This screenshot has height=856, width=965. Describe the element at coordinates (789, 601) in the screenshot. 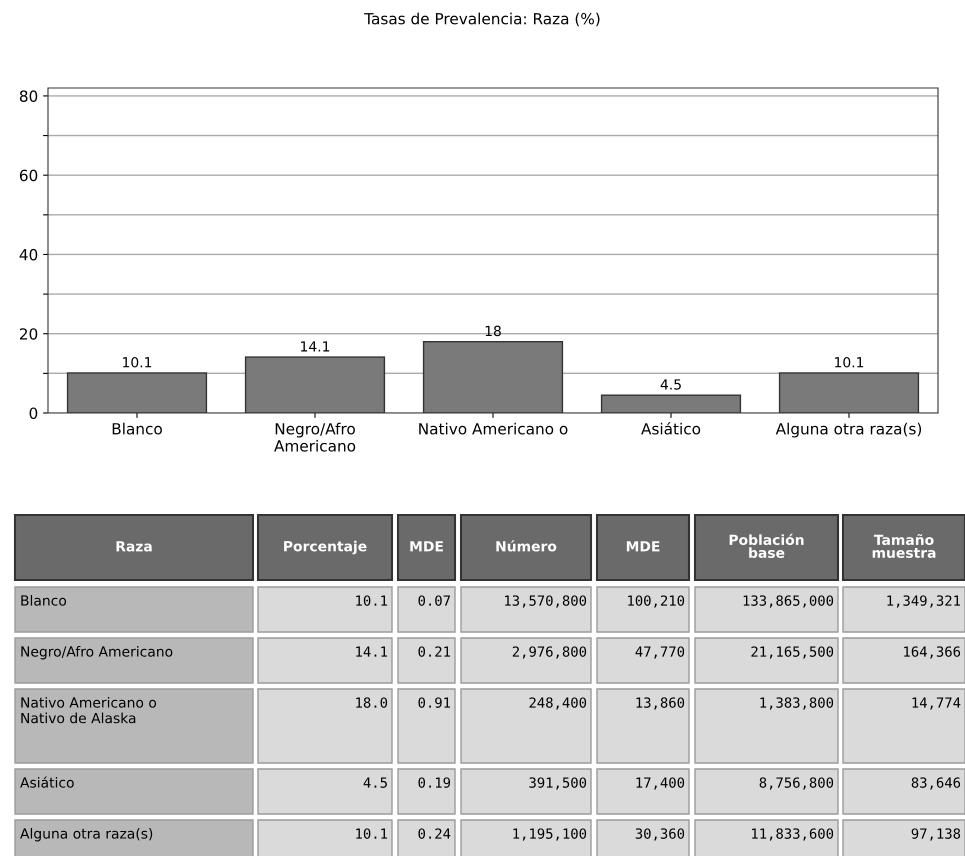

I see `text: 133,865,000` at that location.